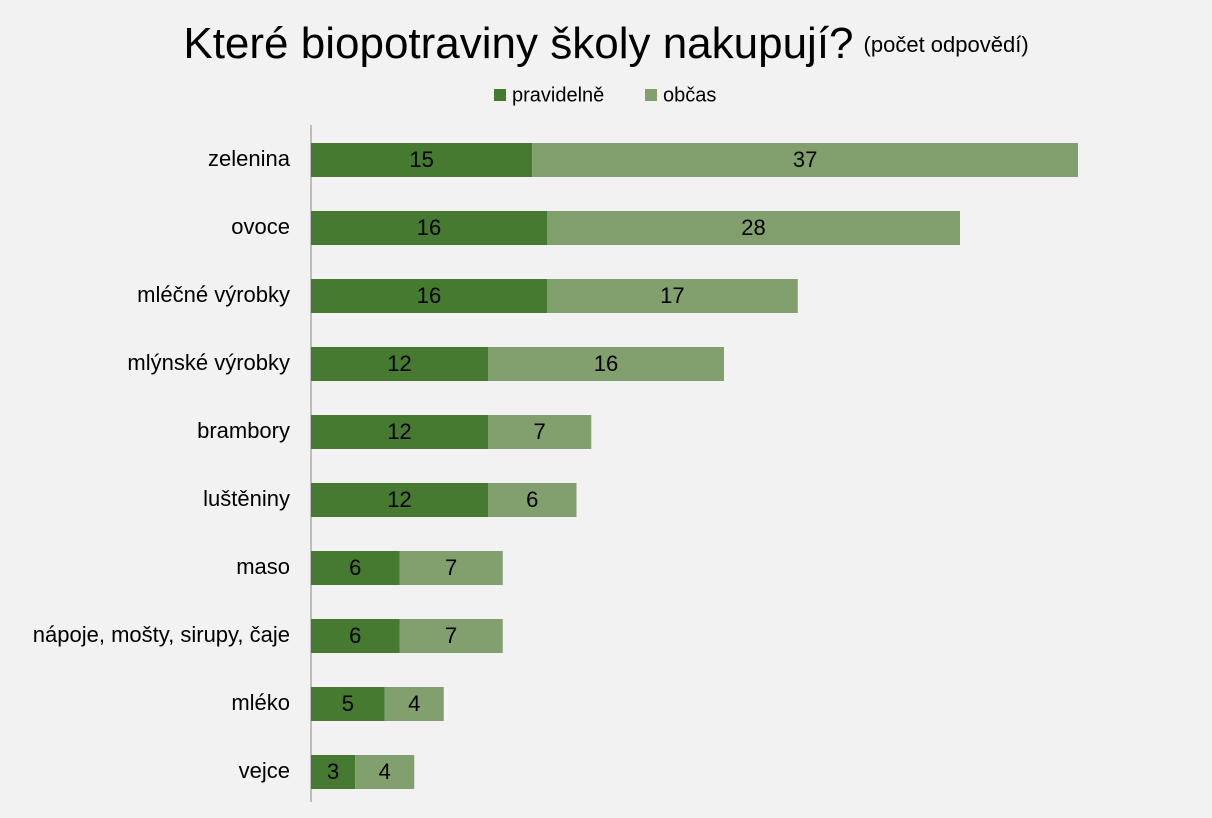 This screenshot has width=1212, height=818. I want to click on category-label: brambory, so click(243, 430).